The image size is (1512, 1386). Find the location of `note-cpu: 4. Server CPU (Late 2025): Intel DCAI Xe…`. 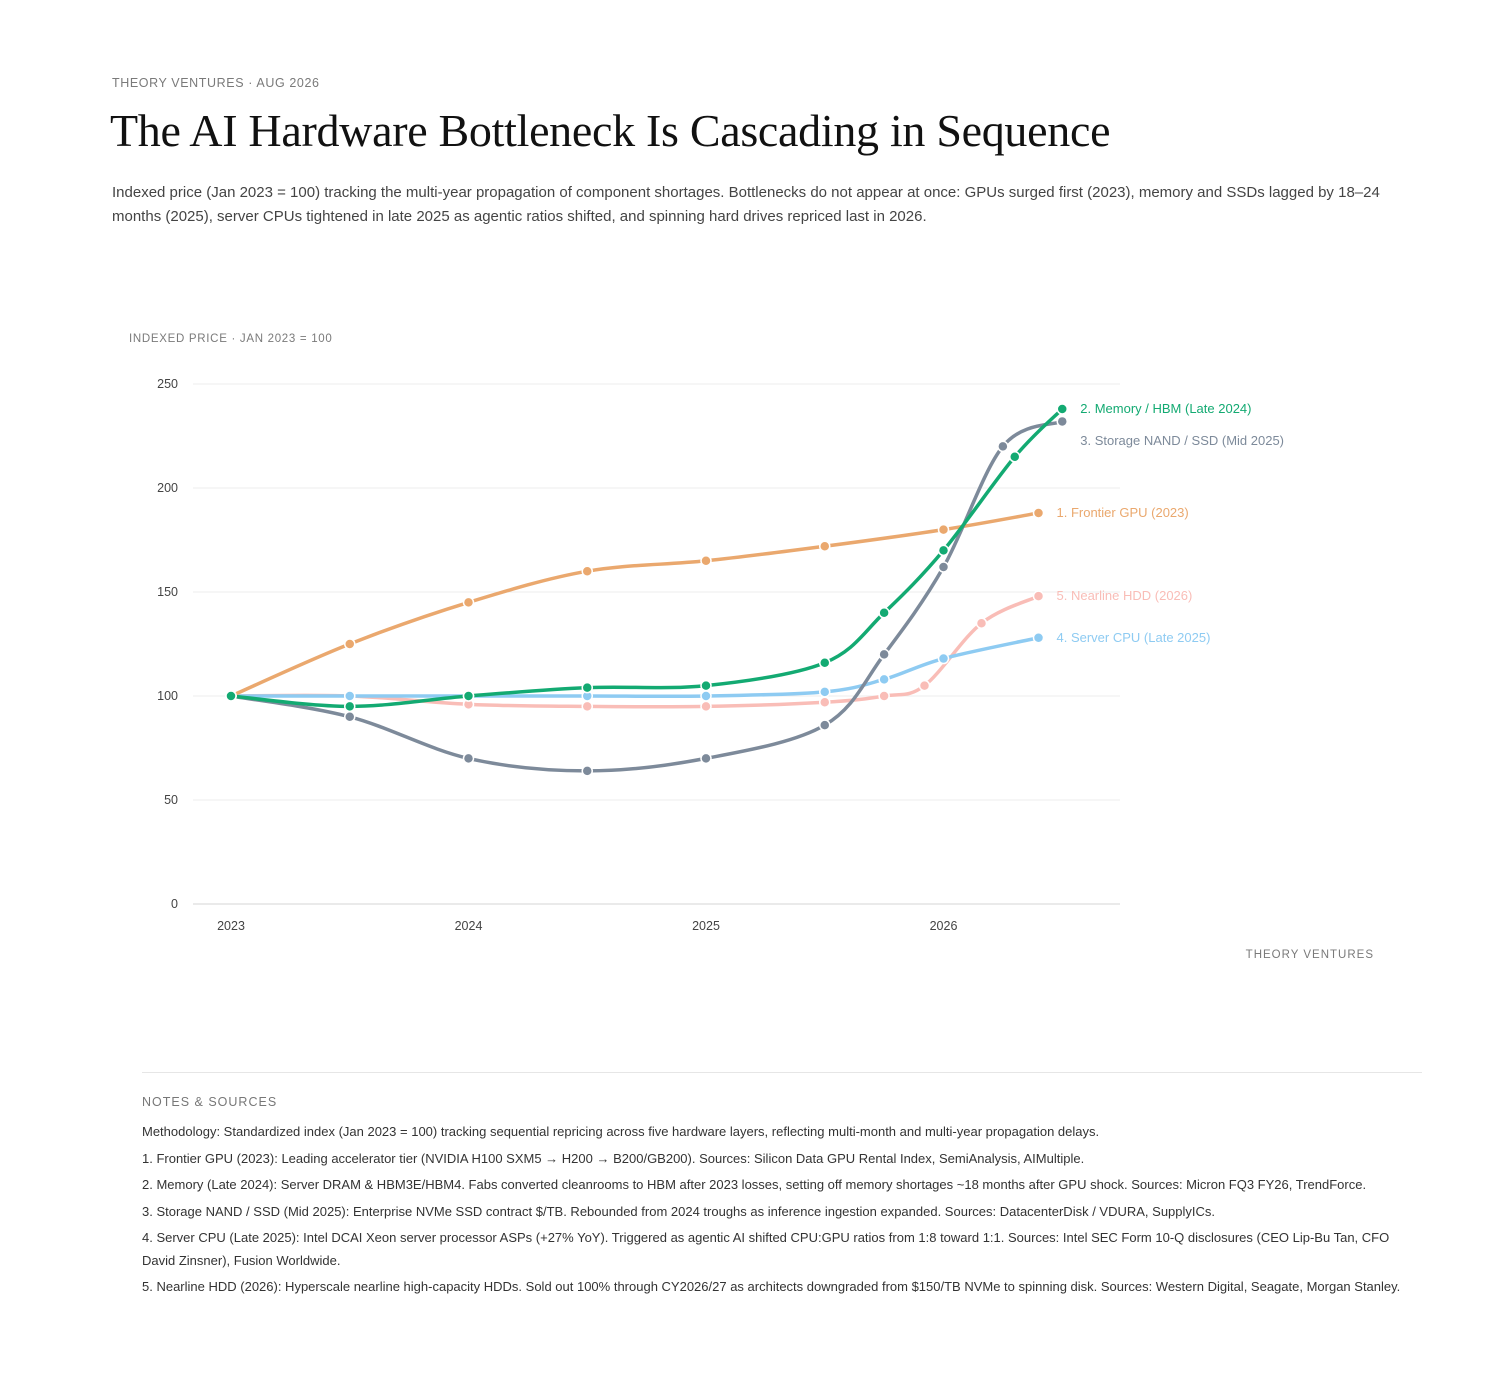

note-cpu: 4. Server CPU (Late 2025): Intel DCAI Xe… is located at coordinates (766, 1249).